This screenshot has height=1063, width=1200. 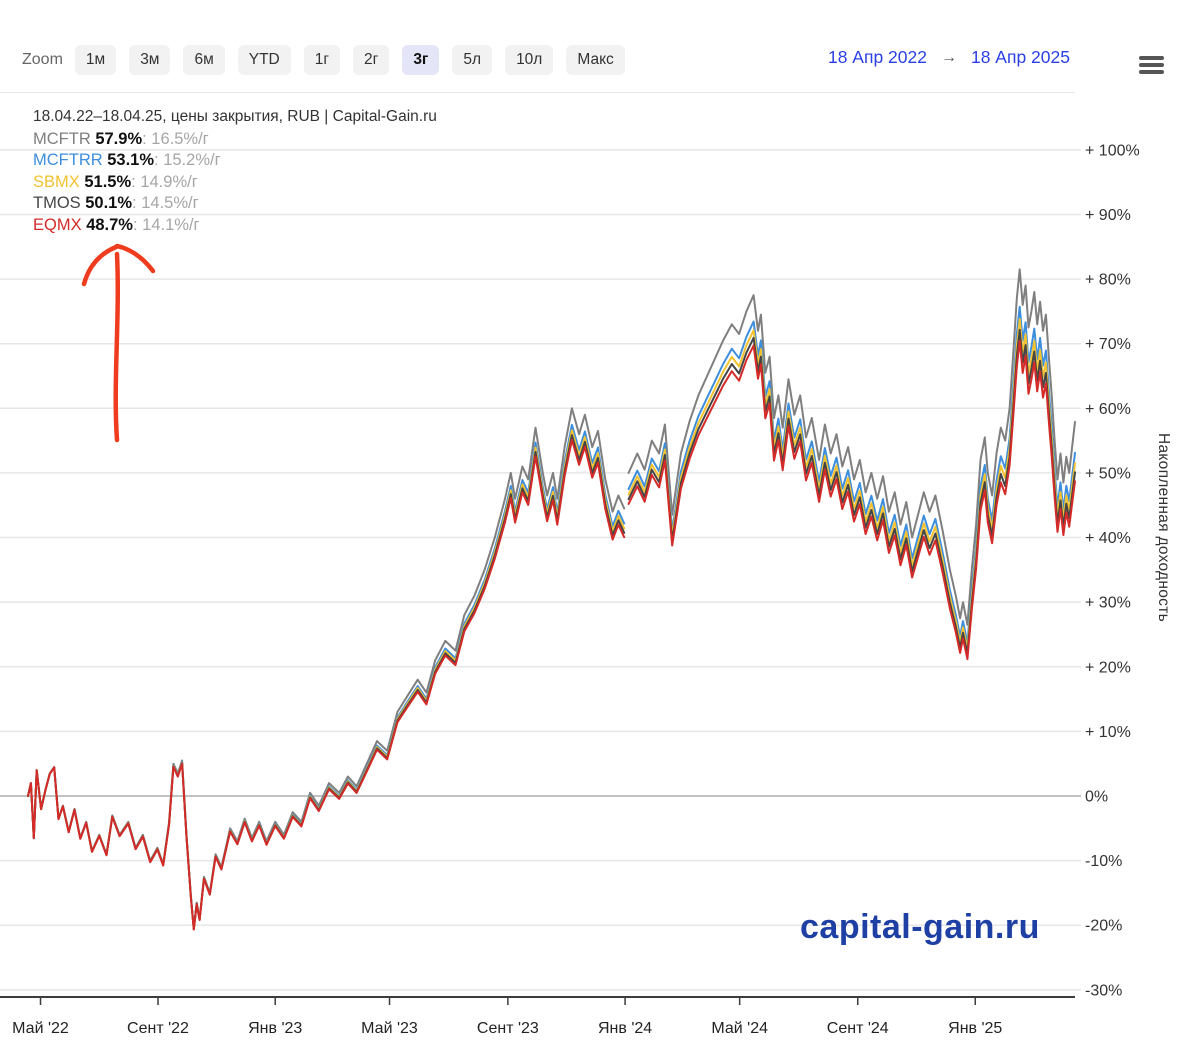 I want to click on y-tick-label: + 50%, so click(x=1108, y=473).